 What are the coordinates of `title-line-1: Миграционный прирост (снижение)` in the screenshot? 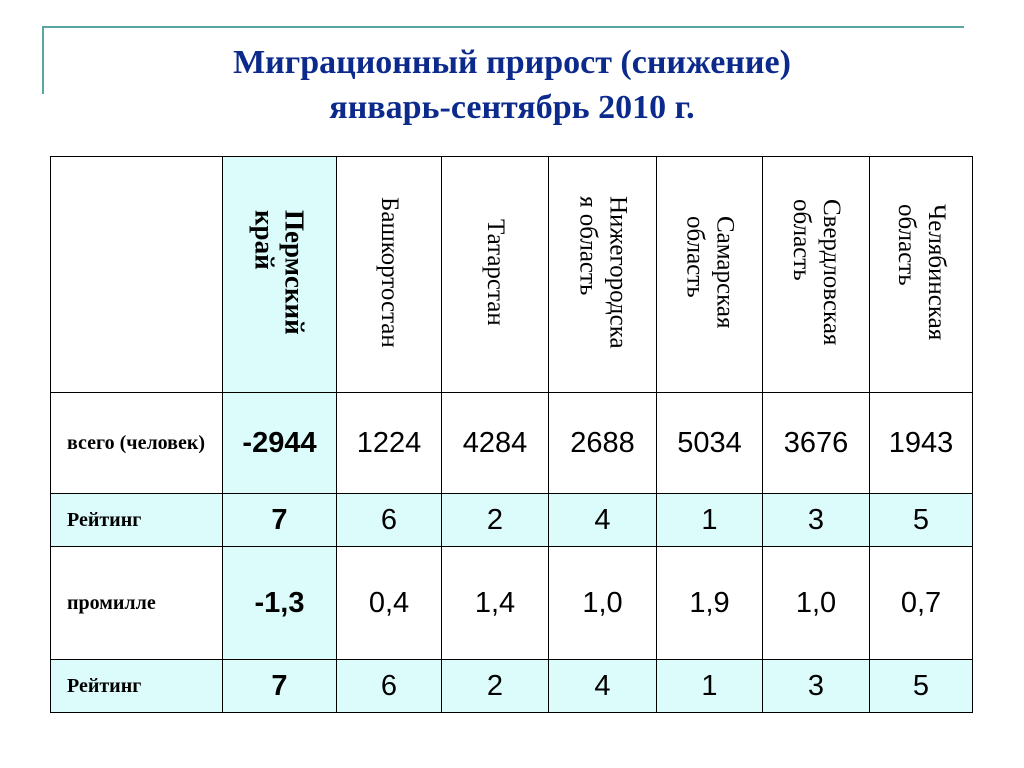 It's located at (512, 62).